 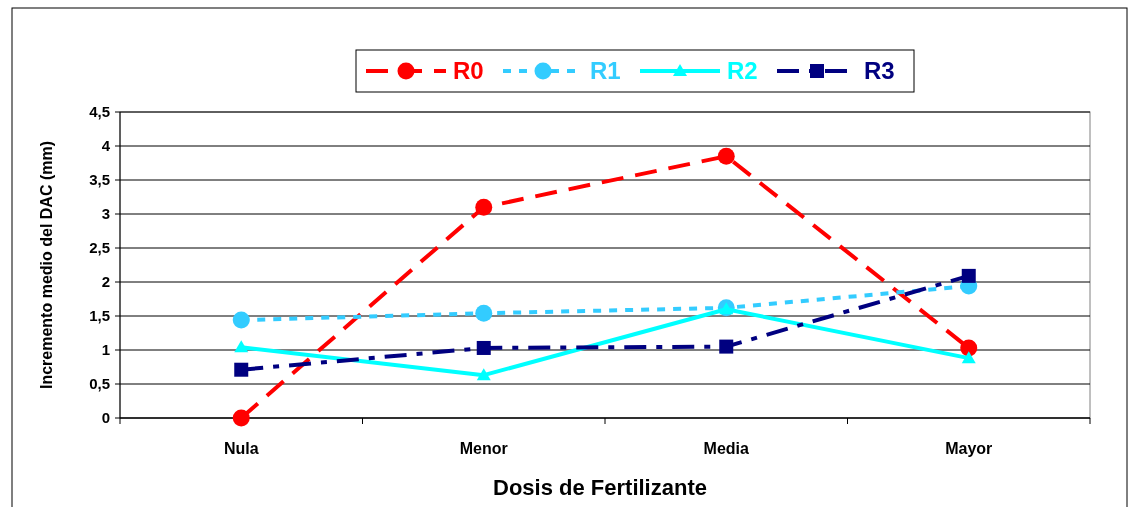 What do you see at coordinates (105, 350) in the screenshot?
I see `y-tick-label: 1` at bounding box center [105, 350].